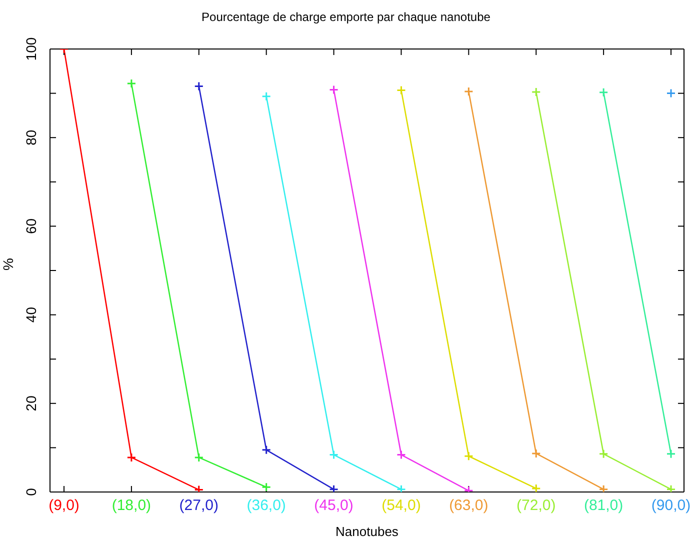  What do you see at coordinates (266, 505) in the screenshot?
I see `x-tick-label: (36,0)` at bounding box center [266, 505].